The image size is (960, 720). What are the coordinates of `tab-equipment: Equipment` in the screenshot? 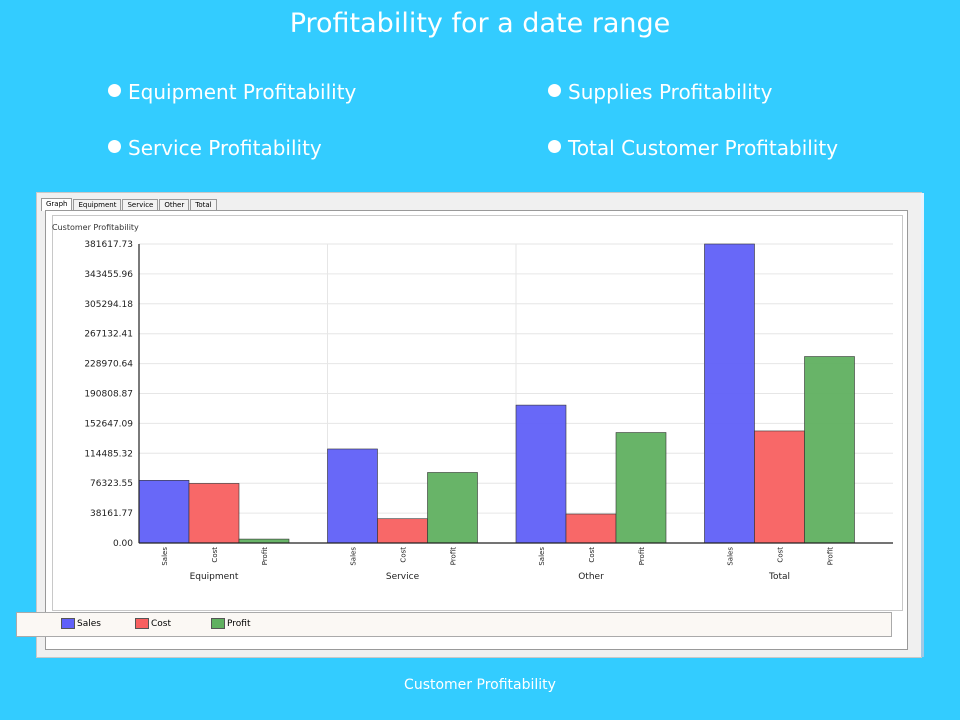 It's located at (97, 205).